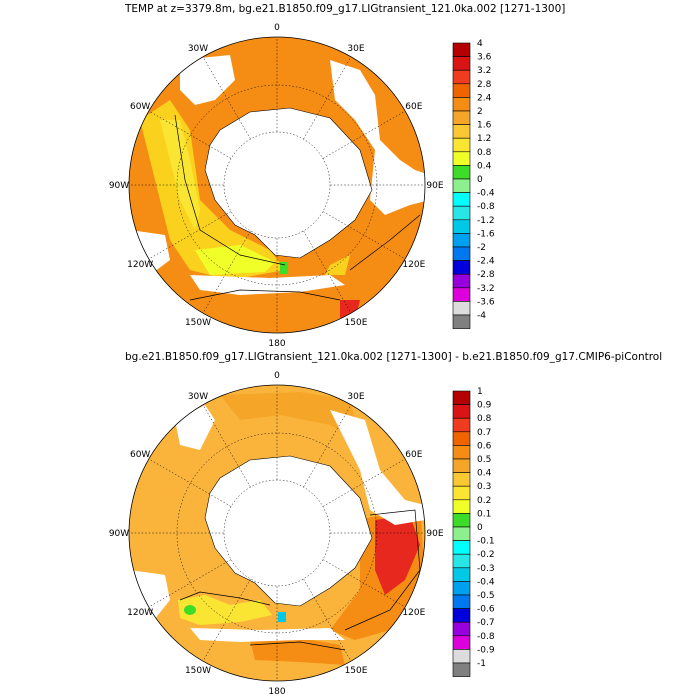 This screenshot has width=700, height=700. I want to click on panel1-colorbar-label-1: 3.6, so click(484, 58).